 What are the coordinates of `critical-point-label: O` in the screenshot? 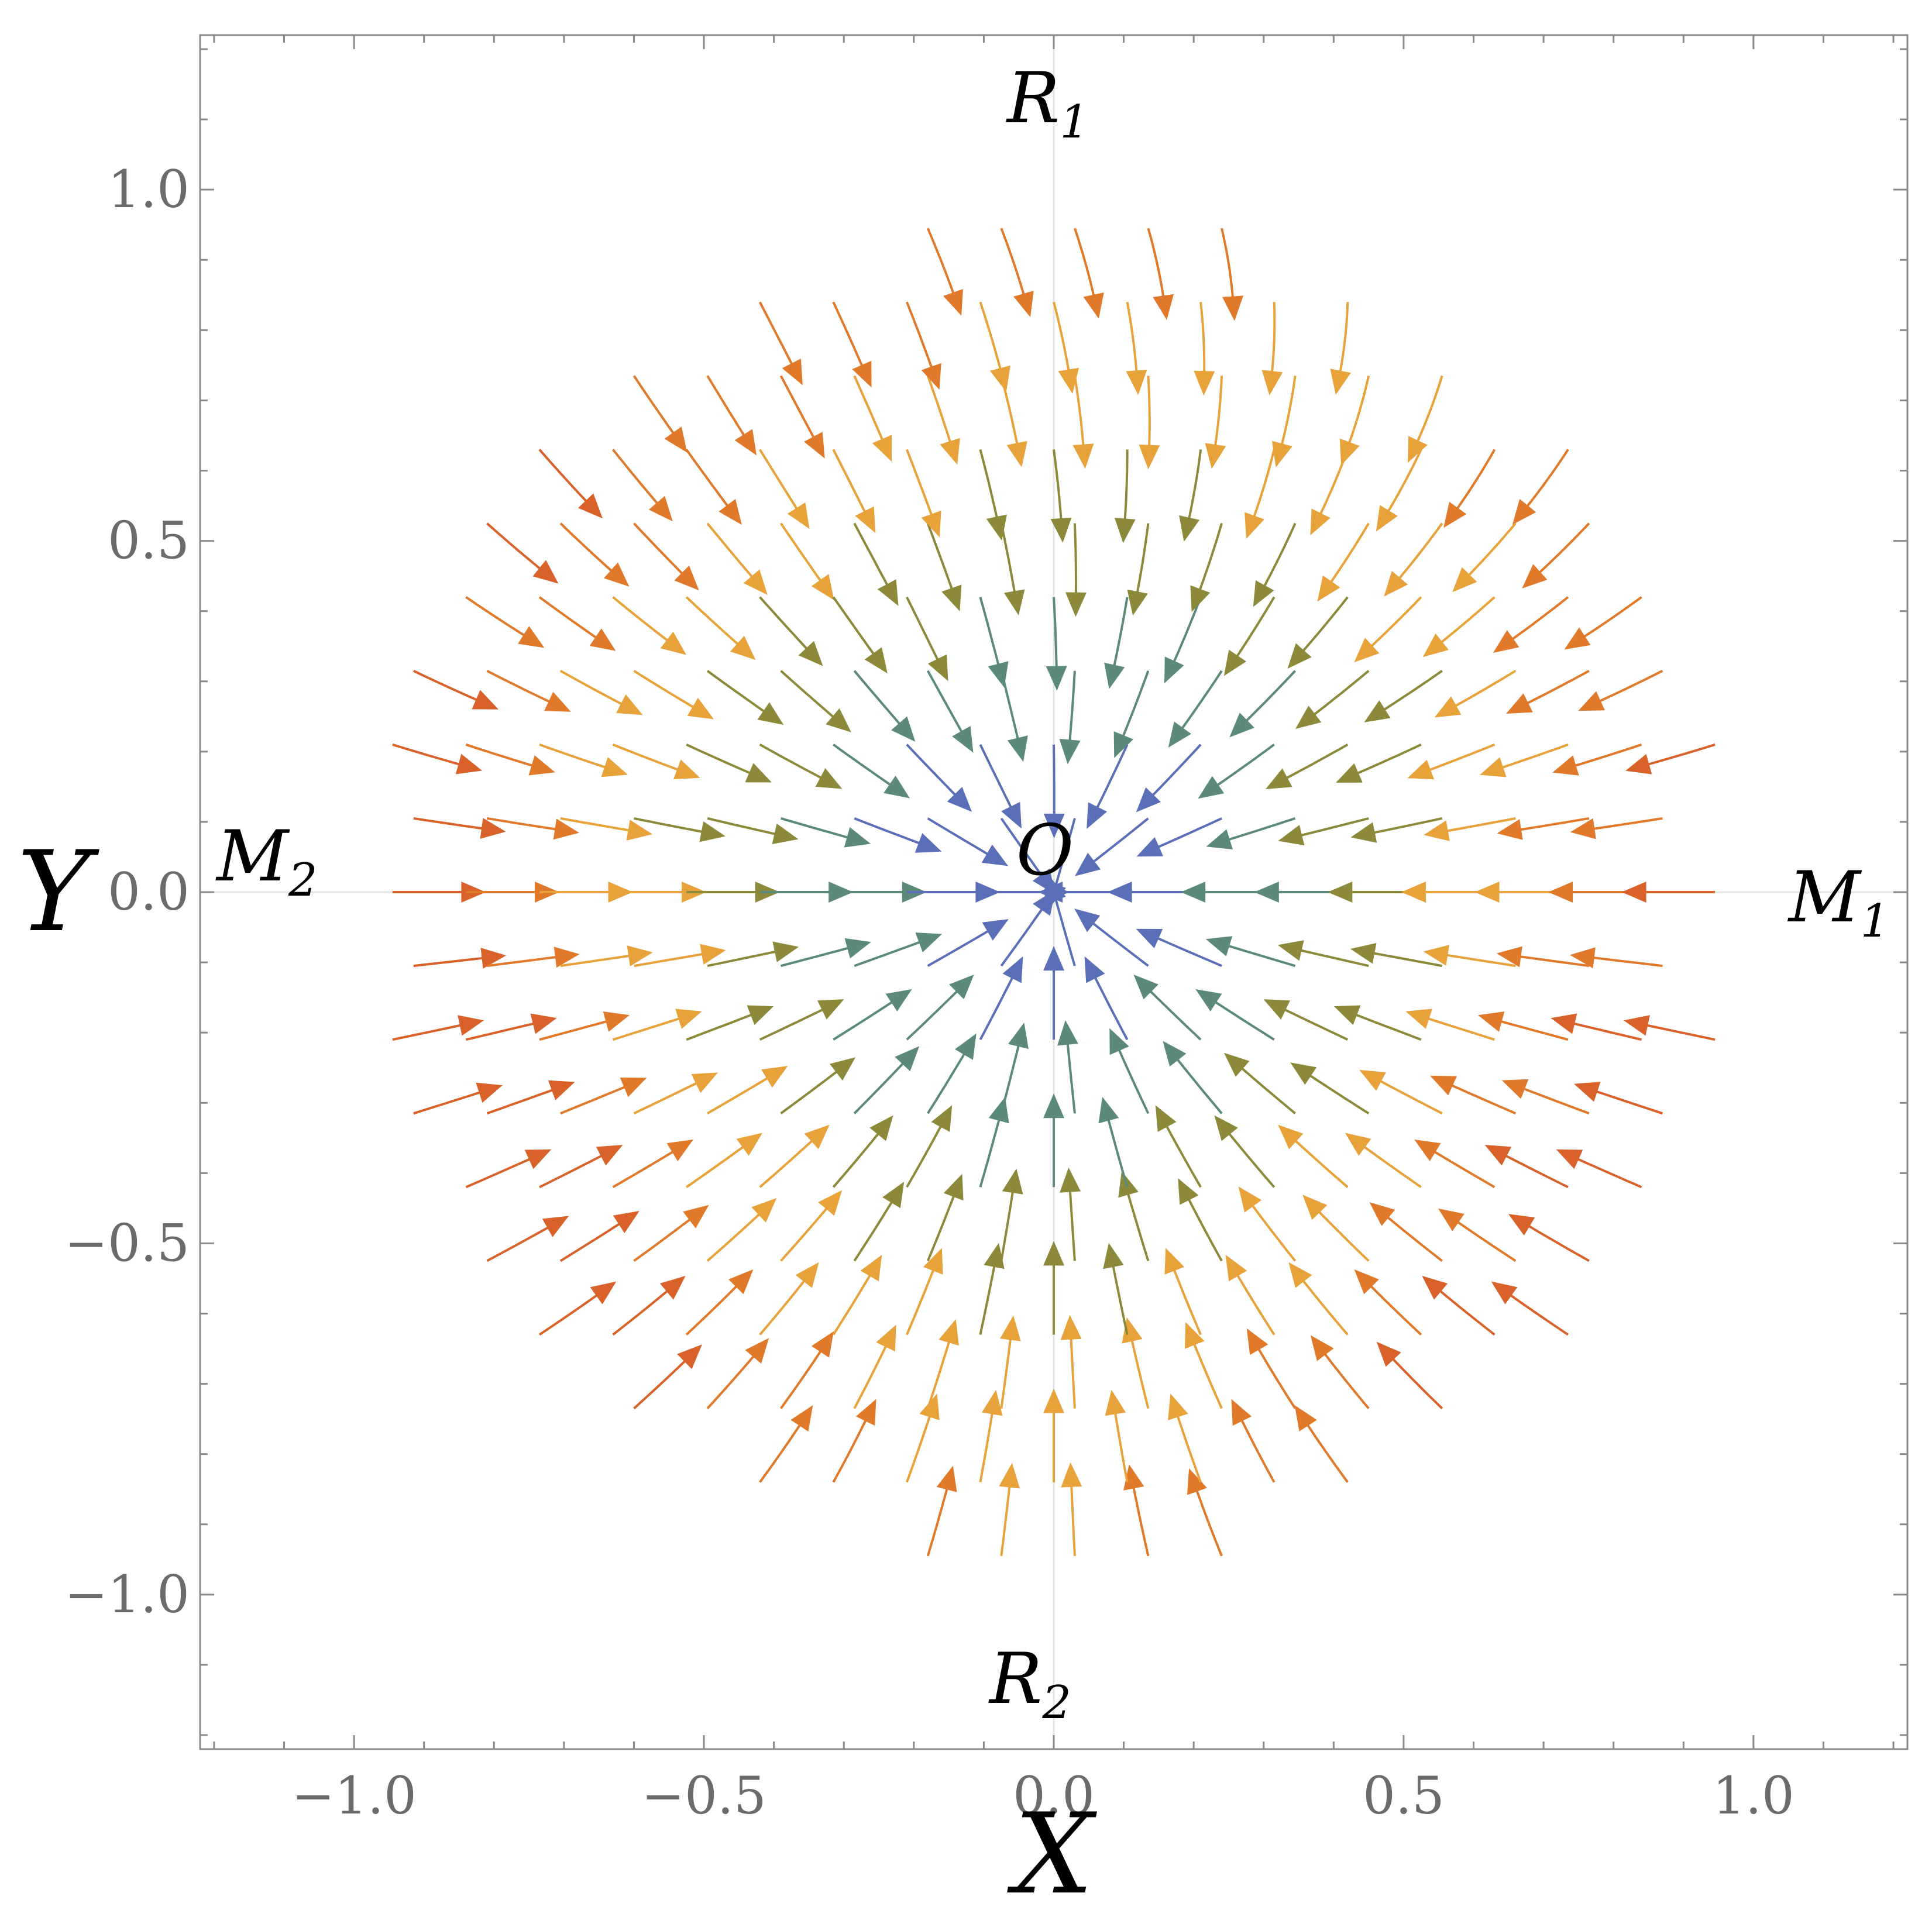 It's located at (1045, 851).